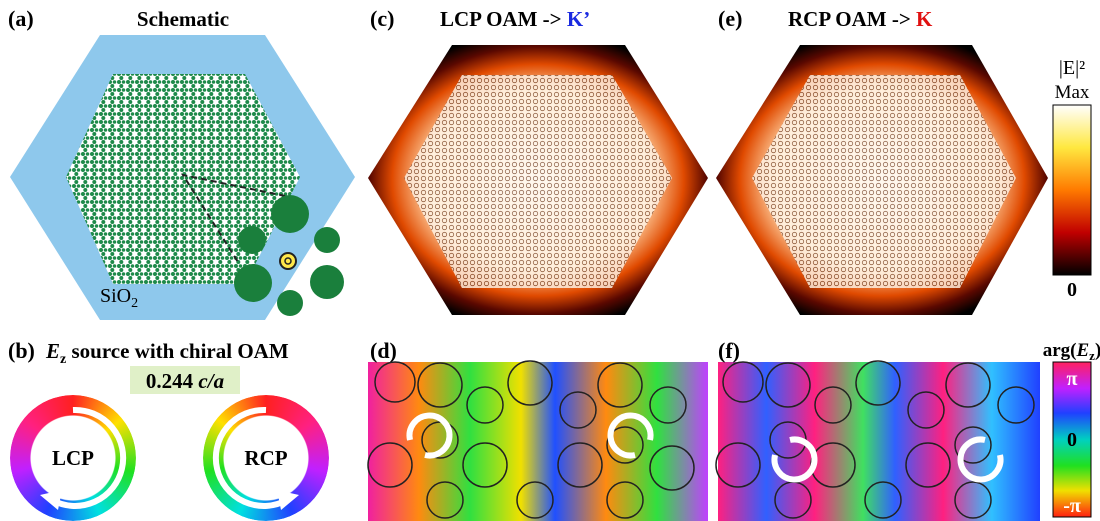 Image resolution: width=1100 pixels, height=521 pixels. I want to click on panel-title: LCP OAM -> K’, so click(515, 19).